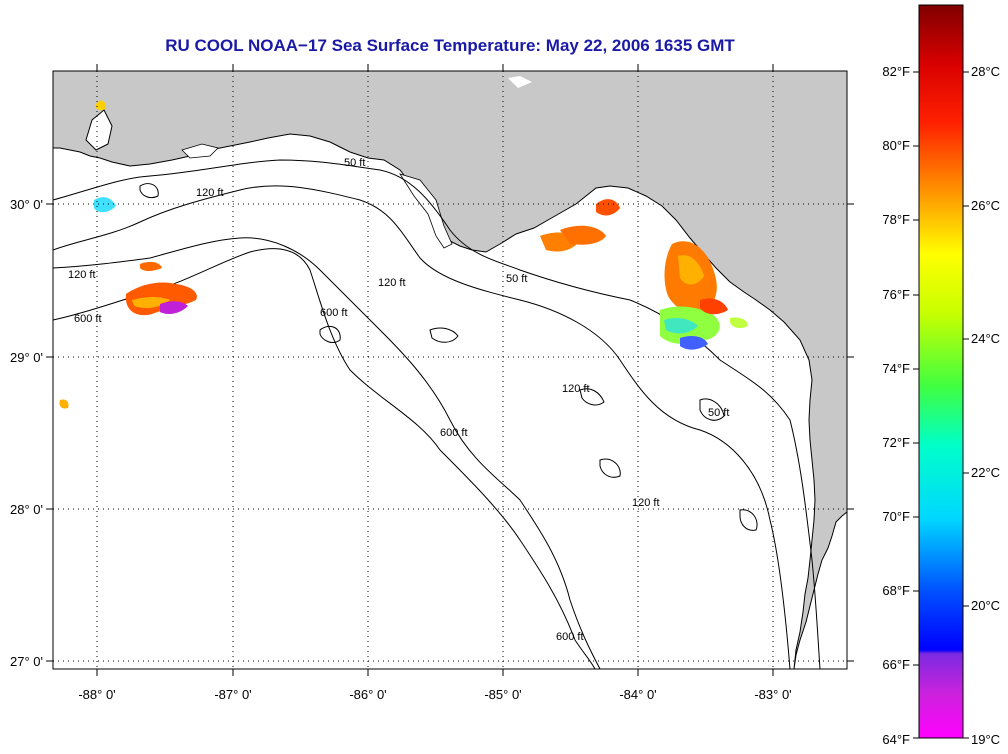  What do you see at coordinates (26, 661) in the screenshot?
I see `lat-label: 27° 0'` at bounding box center [26, 661].